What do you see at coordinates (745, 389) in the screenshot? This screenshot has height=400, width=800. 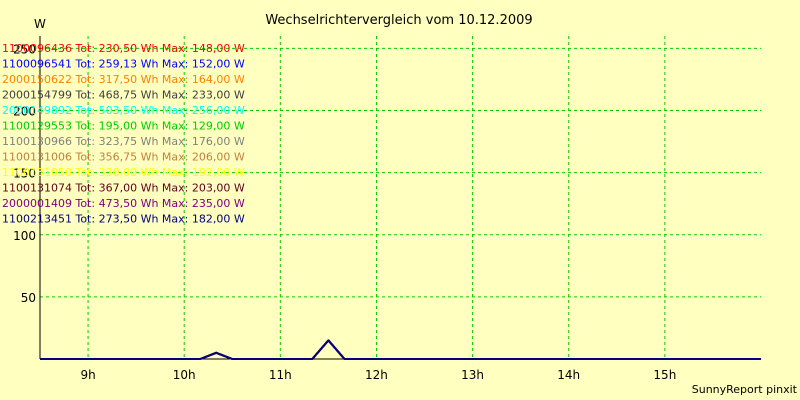 I see `footer-credit: SunnyReport pinxit` at bounding box center [745, 389].